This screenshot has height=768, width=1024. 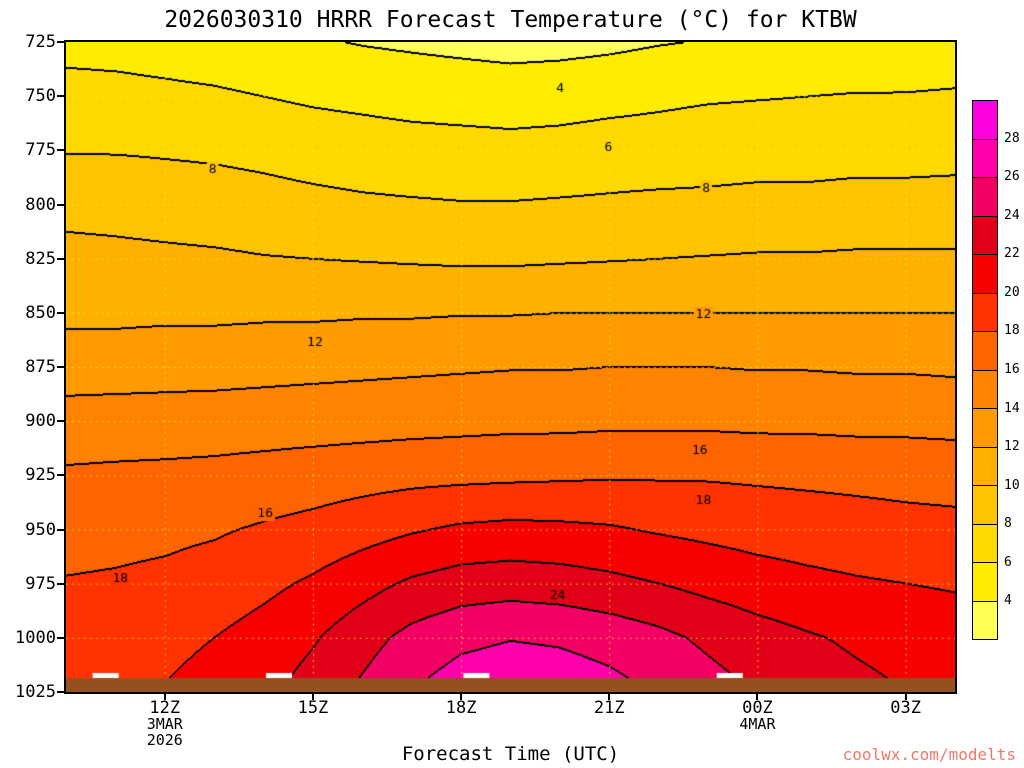 What do you see at coordinates (164, 724) in the screenshot?
I see `x-tick-sublabel: 3MAR` at bounding box center [164, 724].